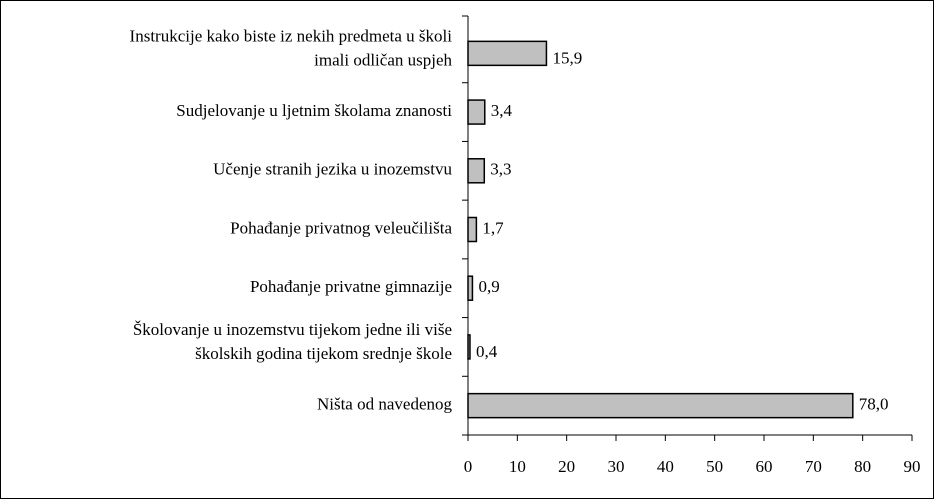 This screenshot has width=934, height=499. What do you see at coordinates (566, 466) in the screenshot?
I see `x-tick-label: 20` at bounding box center [566, 466].